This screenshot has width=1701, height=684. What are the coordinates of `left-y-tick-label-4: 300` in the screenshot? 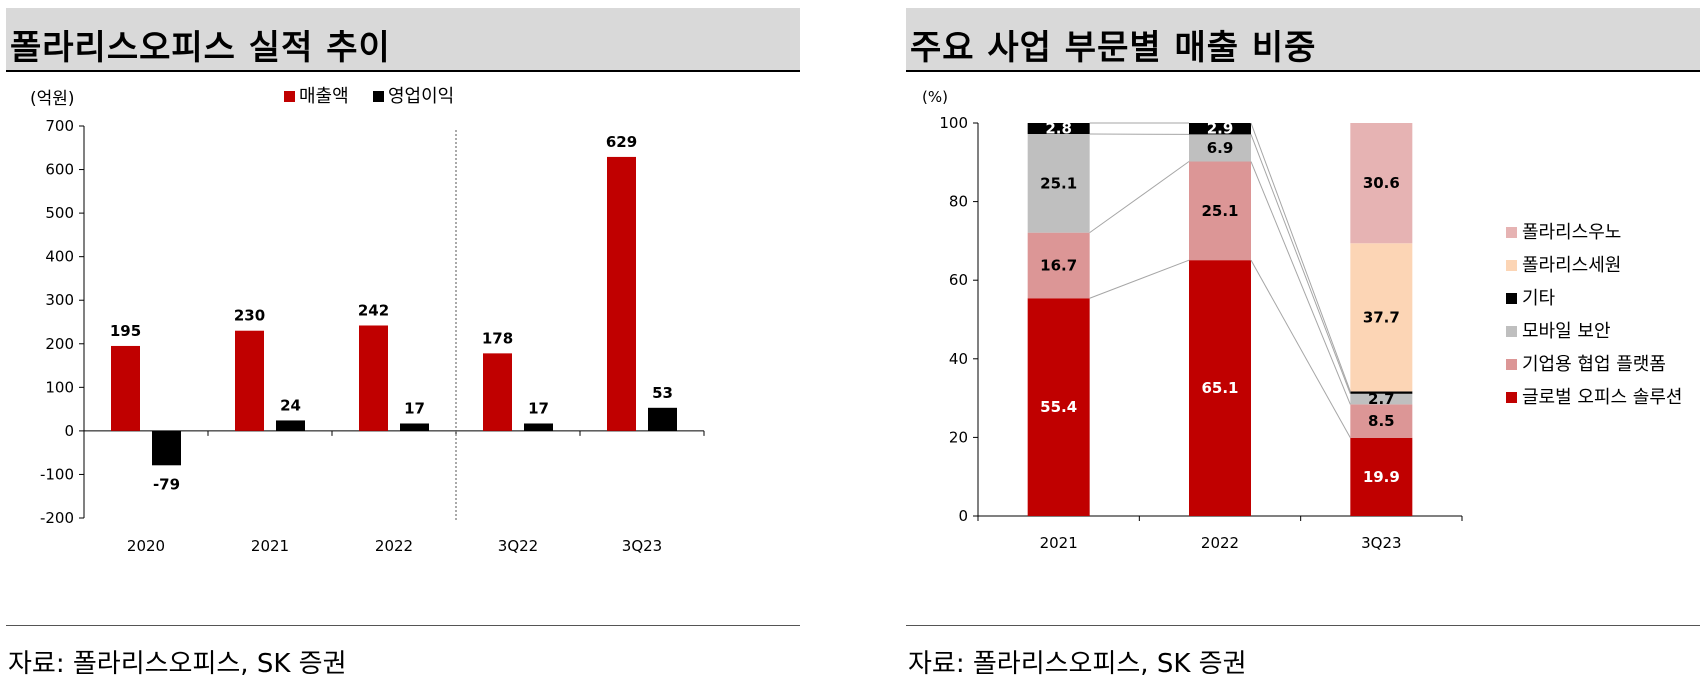 It's located at (59, 300).